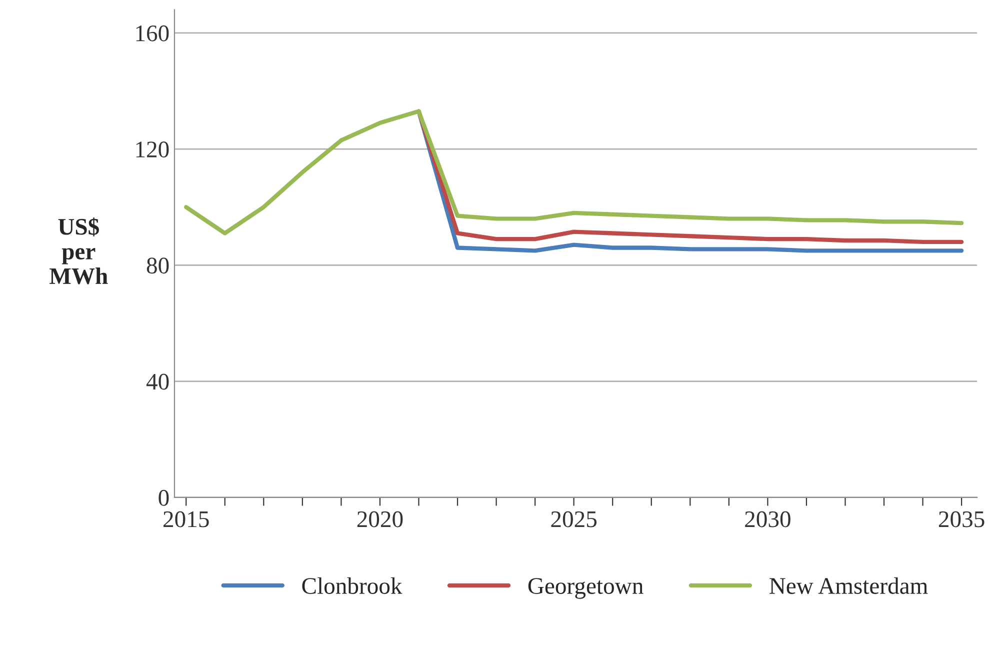 This screenshot has width=997, height=646. I want to click on x-tick-label: 2015, so click(186, 519).